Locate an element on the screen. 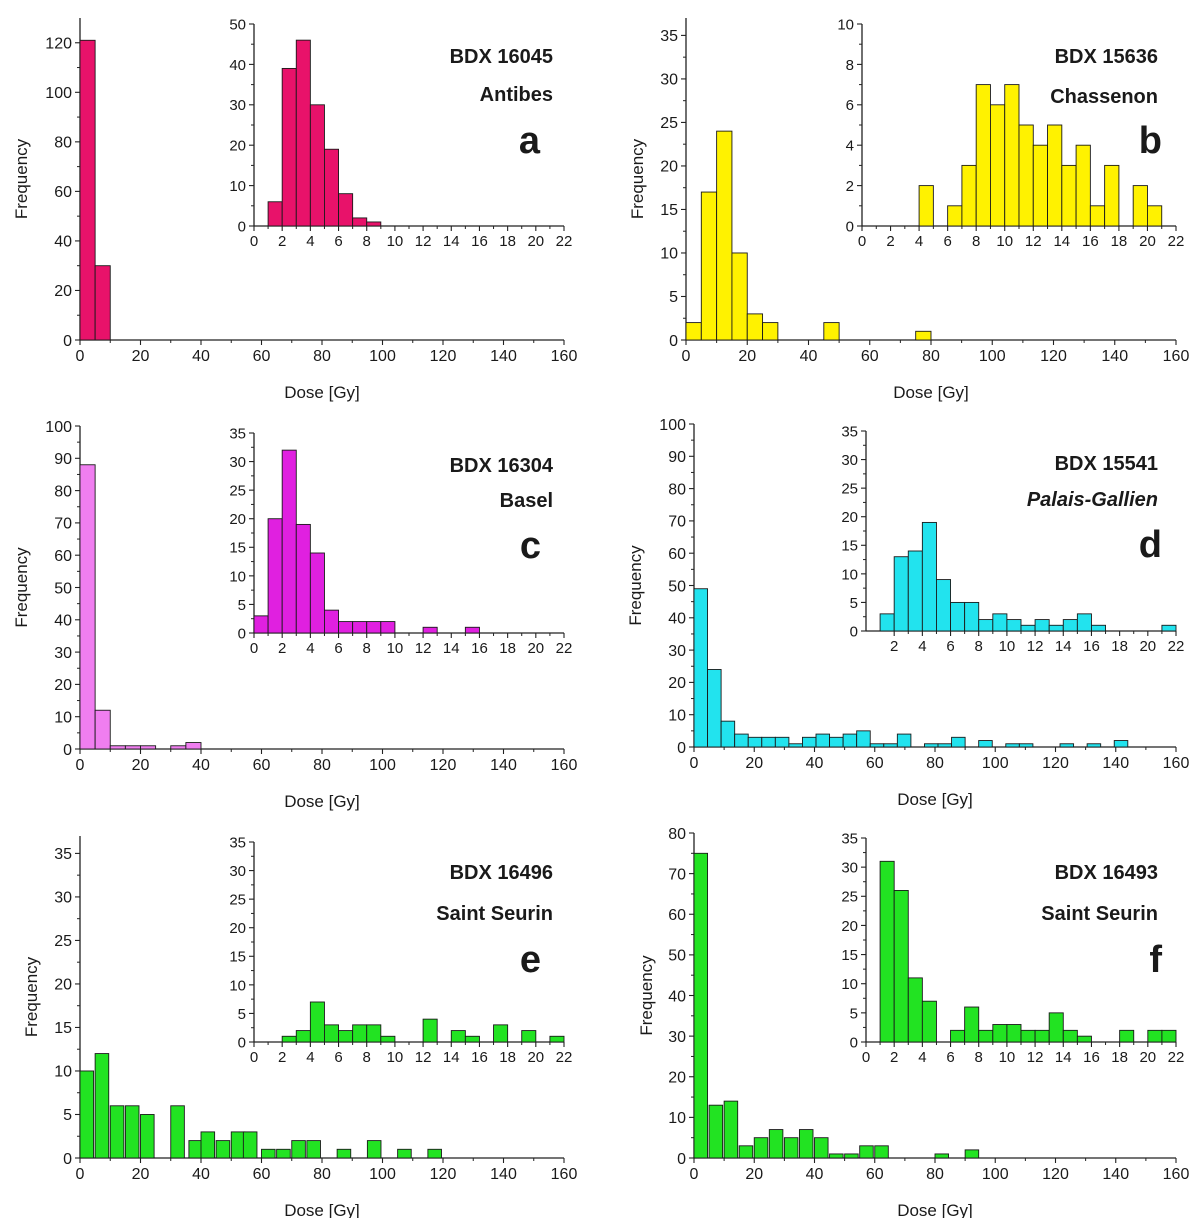 This screenshot has height=1218, width=1194. panel-e-main-x-tick-label: 60 is located at coordinates (262, 1174).